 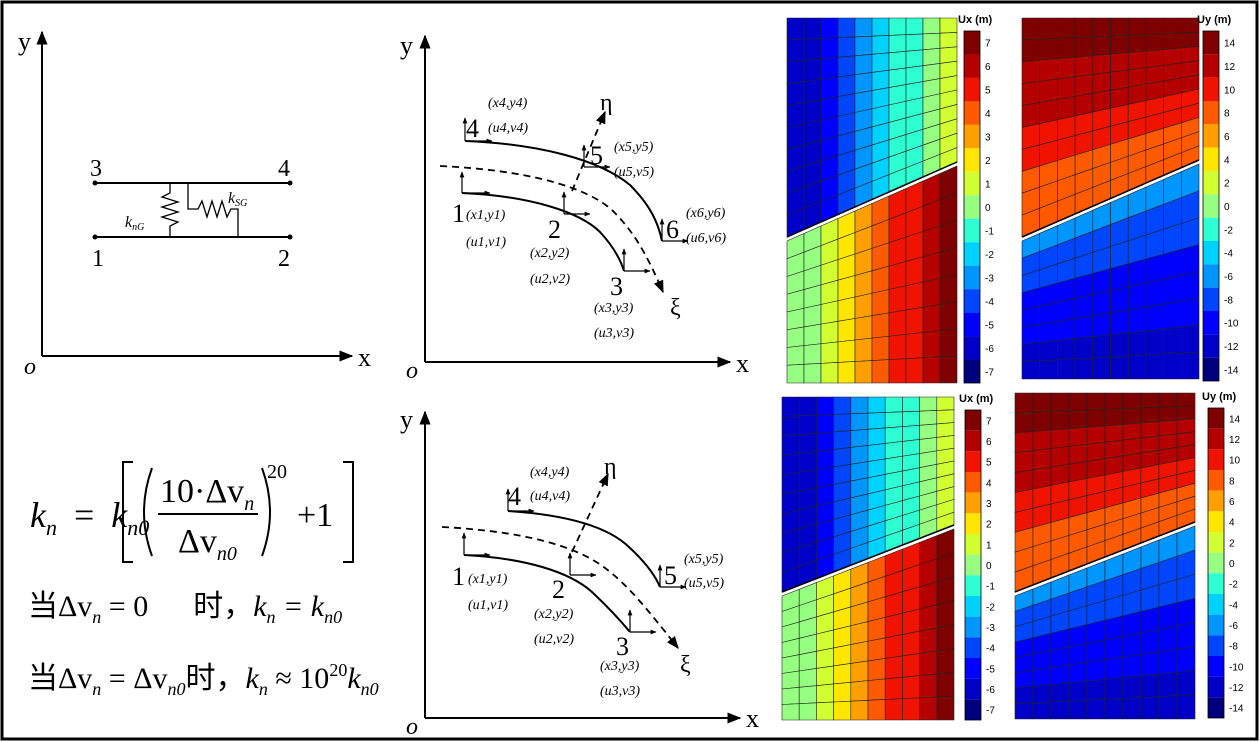 What do you see at coordinates (989, 504) in the screenshot?
I see `colorbar-tick: 3` at bounding box center [989, 504].